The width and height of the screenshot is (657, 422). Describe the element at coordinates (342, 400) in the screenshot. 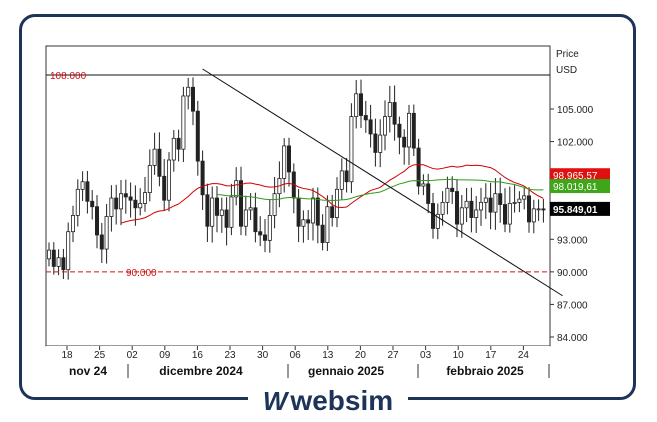

I see `brand-name: websim` at that location.